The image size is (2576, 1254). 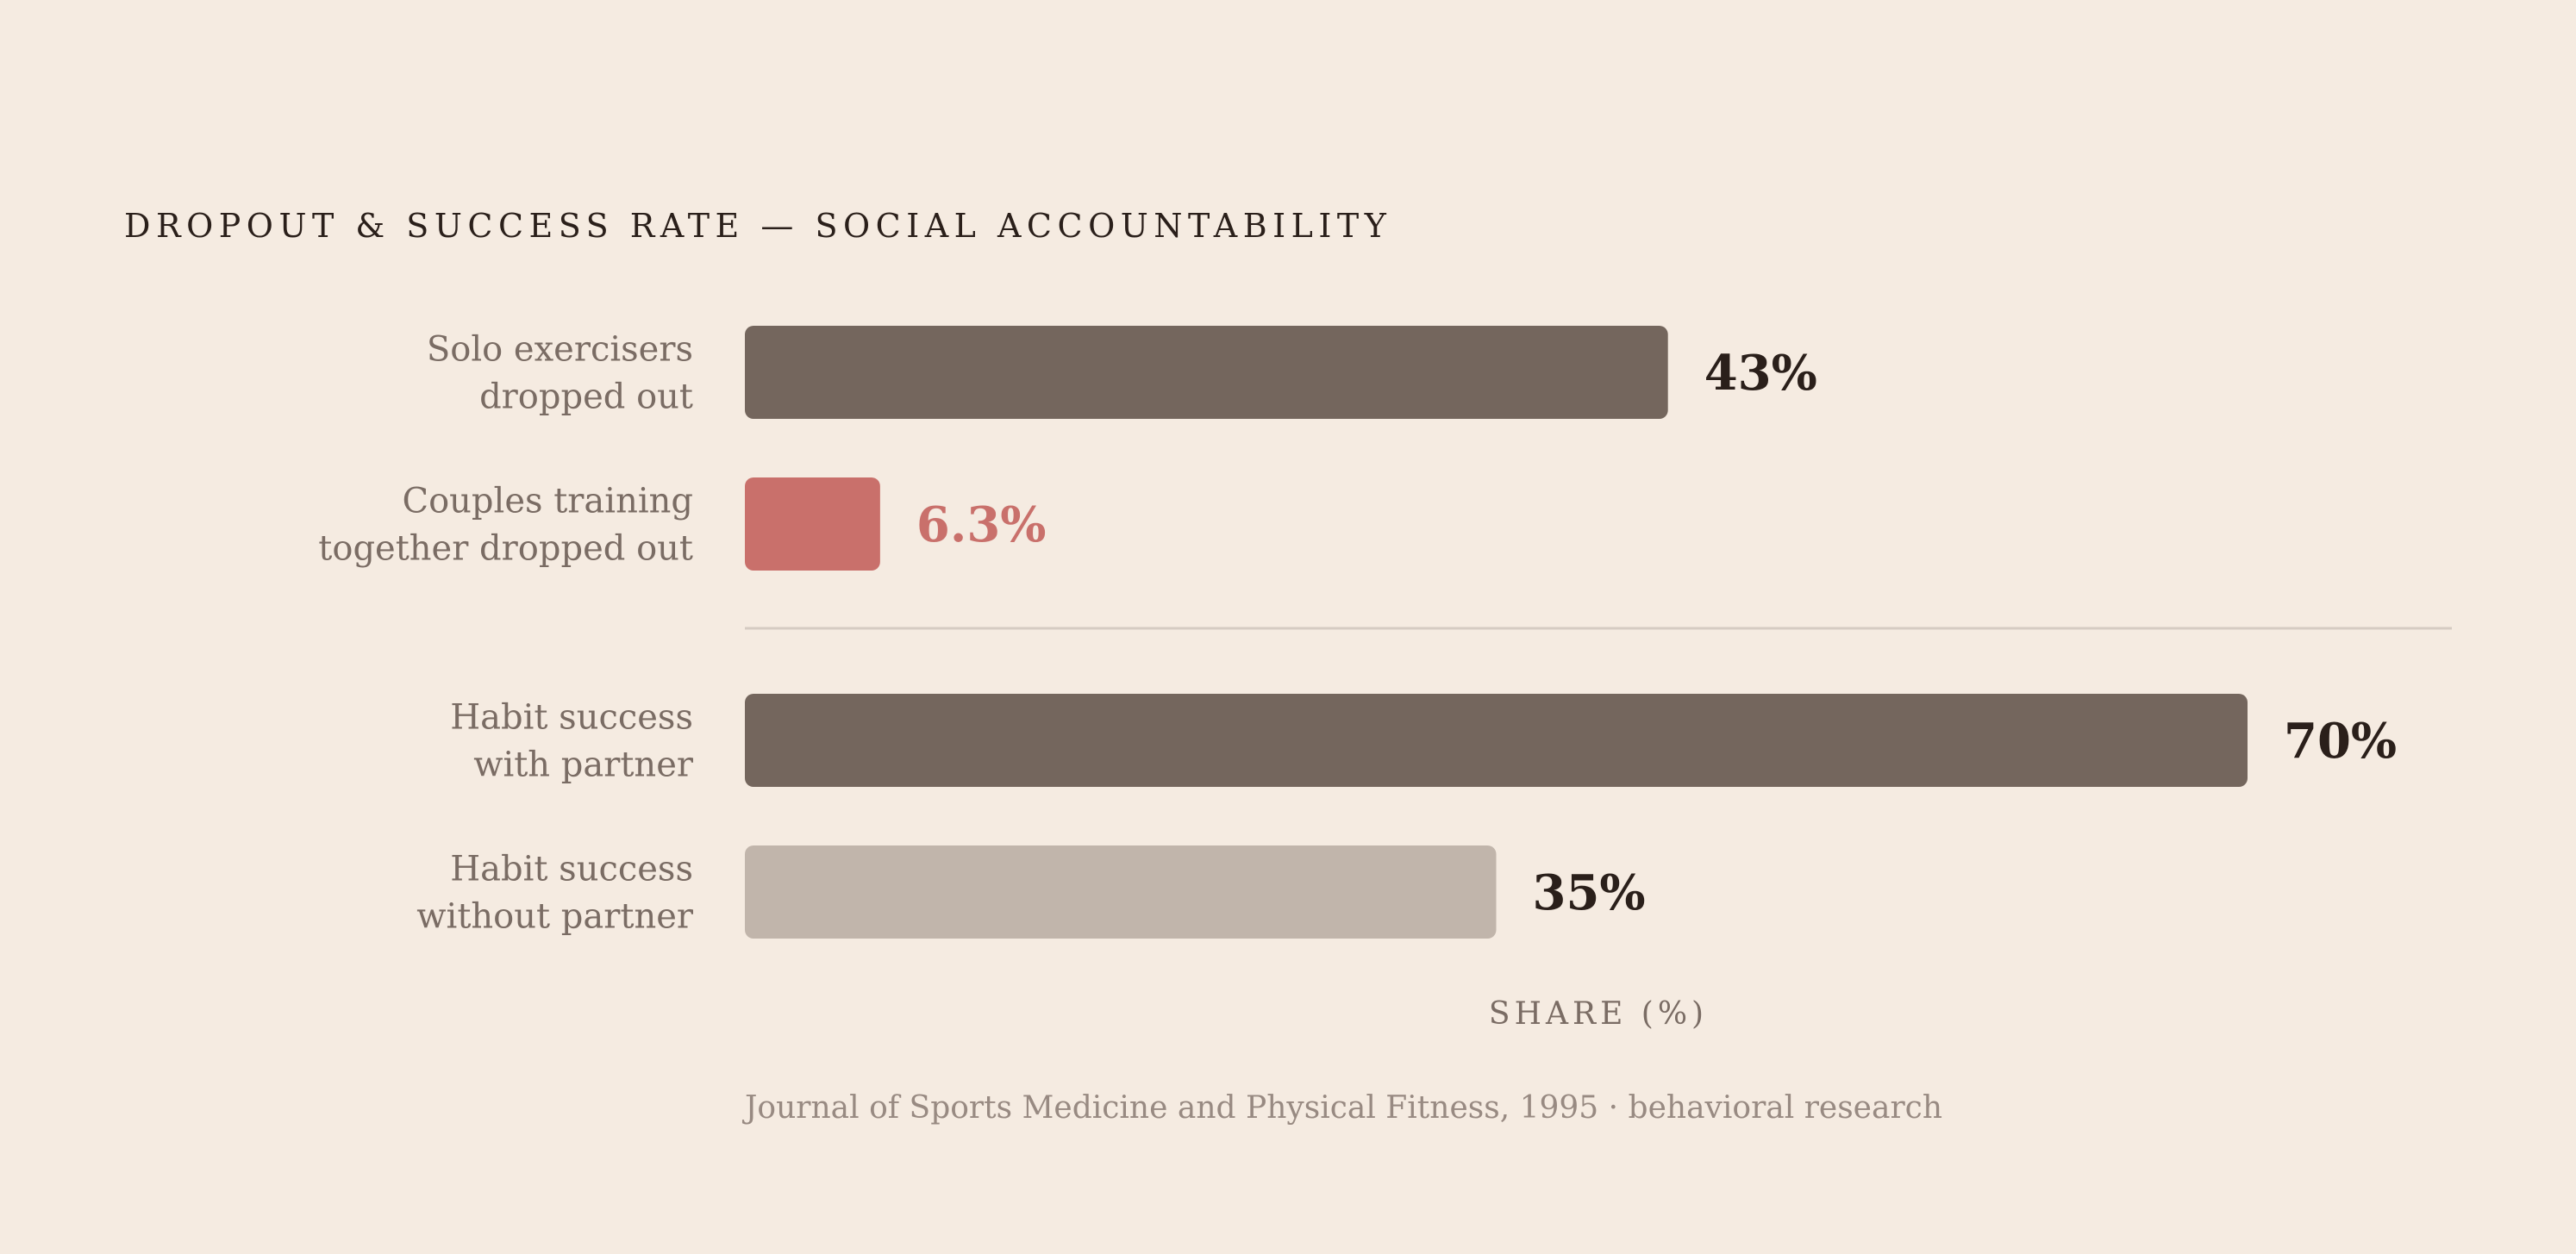 What do you see at coordinates (982, 524) in the screenshot?
I see `value-label-0-1: 6.3%` at bounding box center [982, 524].